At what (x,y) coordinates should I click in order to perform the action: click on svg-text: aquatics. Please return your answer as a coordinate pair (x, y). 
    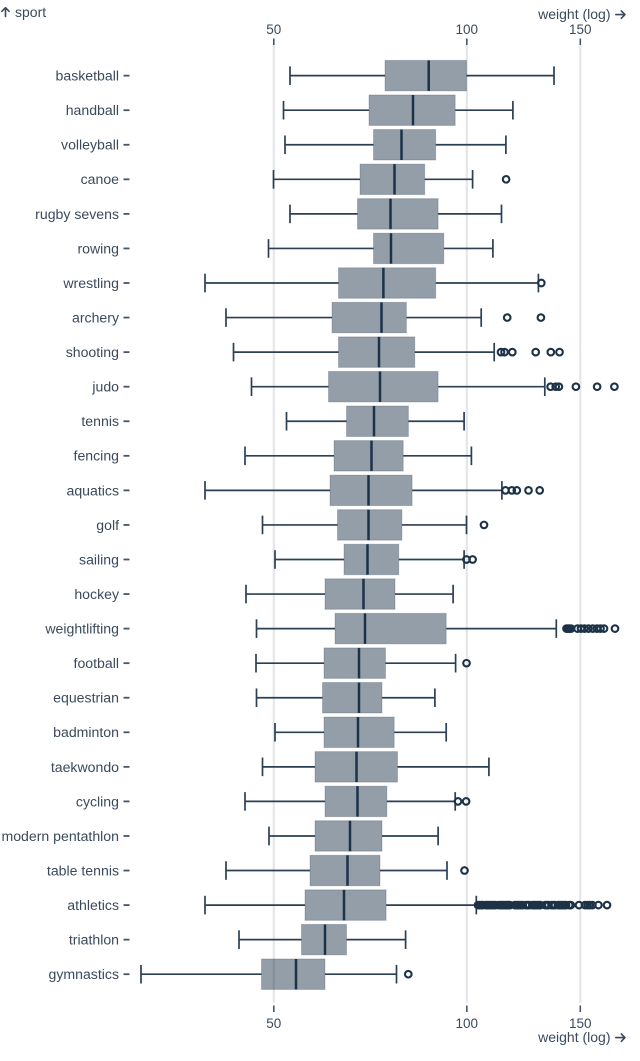
    Looking at the image, I should click on (93, 490).